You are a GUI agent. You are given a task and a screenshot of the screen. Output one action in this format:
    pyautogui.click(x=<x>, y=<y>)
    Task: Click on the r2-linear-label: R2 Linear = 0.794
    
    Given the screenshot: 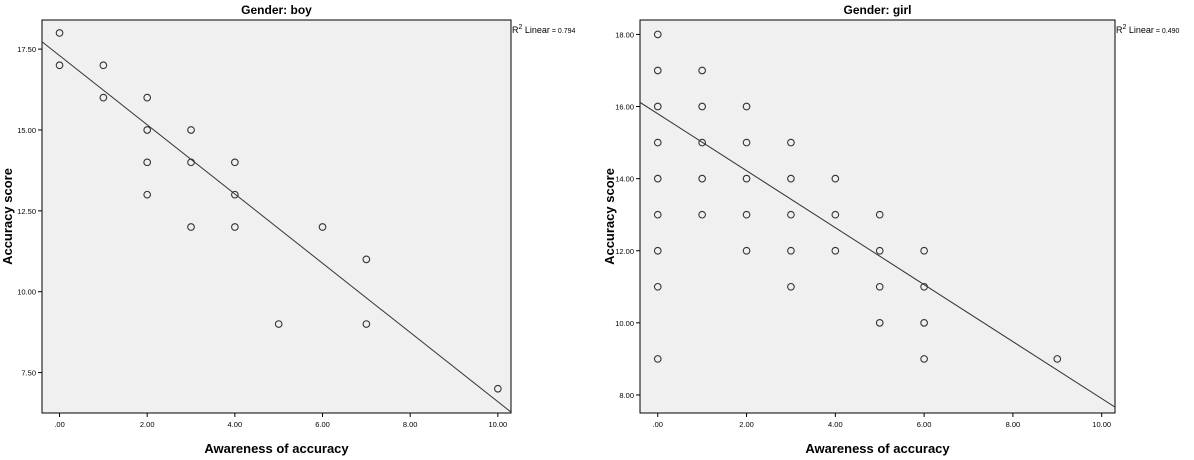 What is the action you would take?
    pyautogui.click(x=544, y=29)
    